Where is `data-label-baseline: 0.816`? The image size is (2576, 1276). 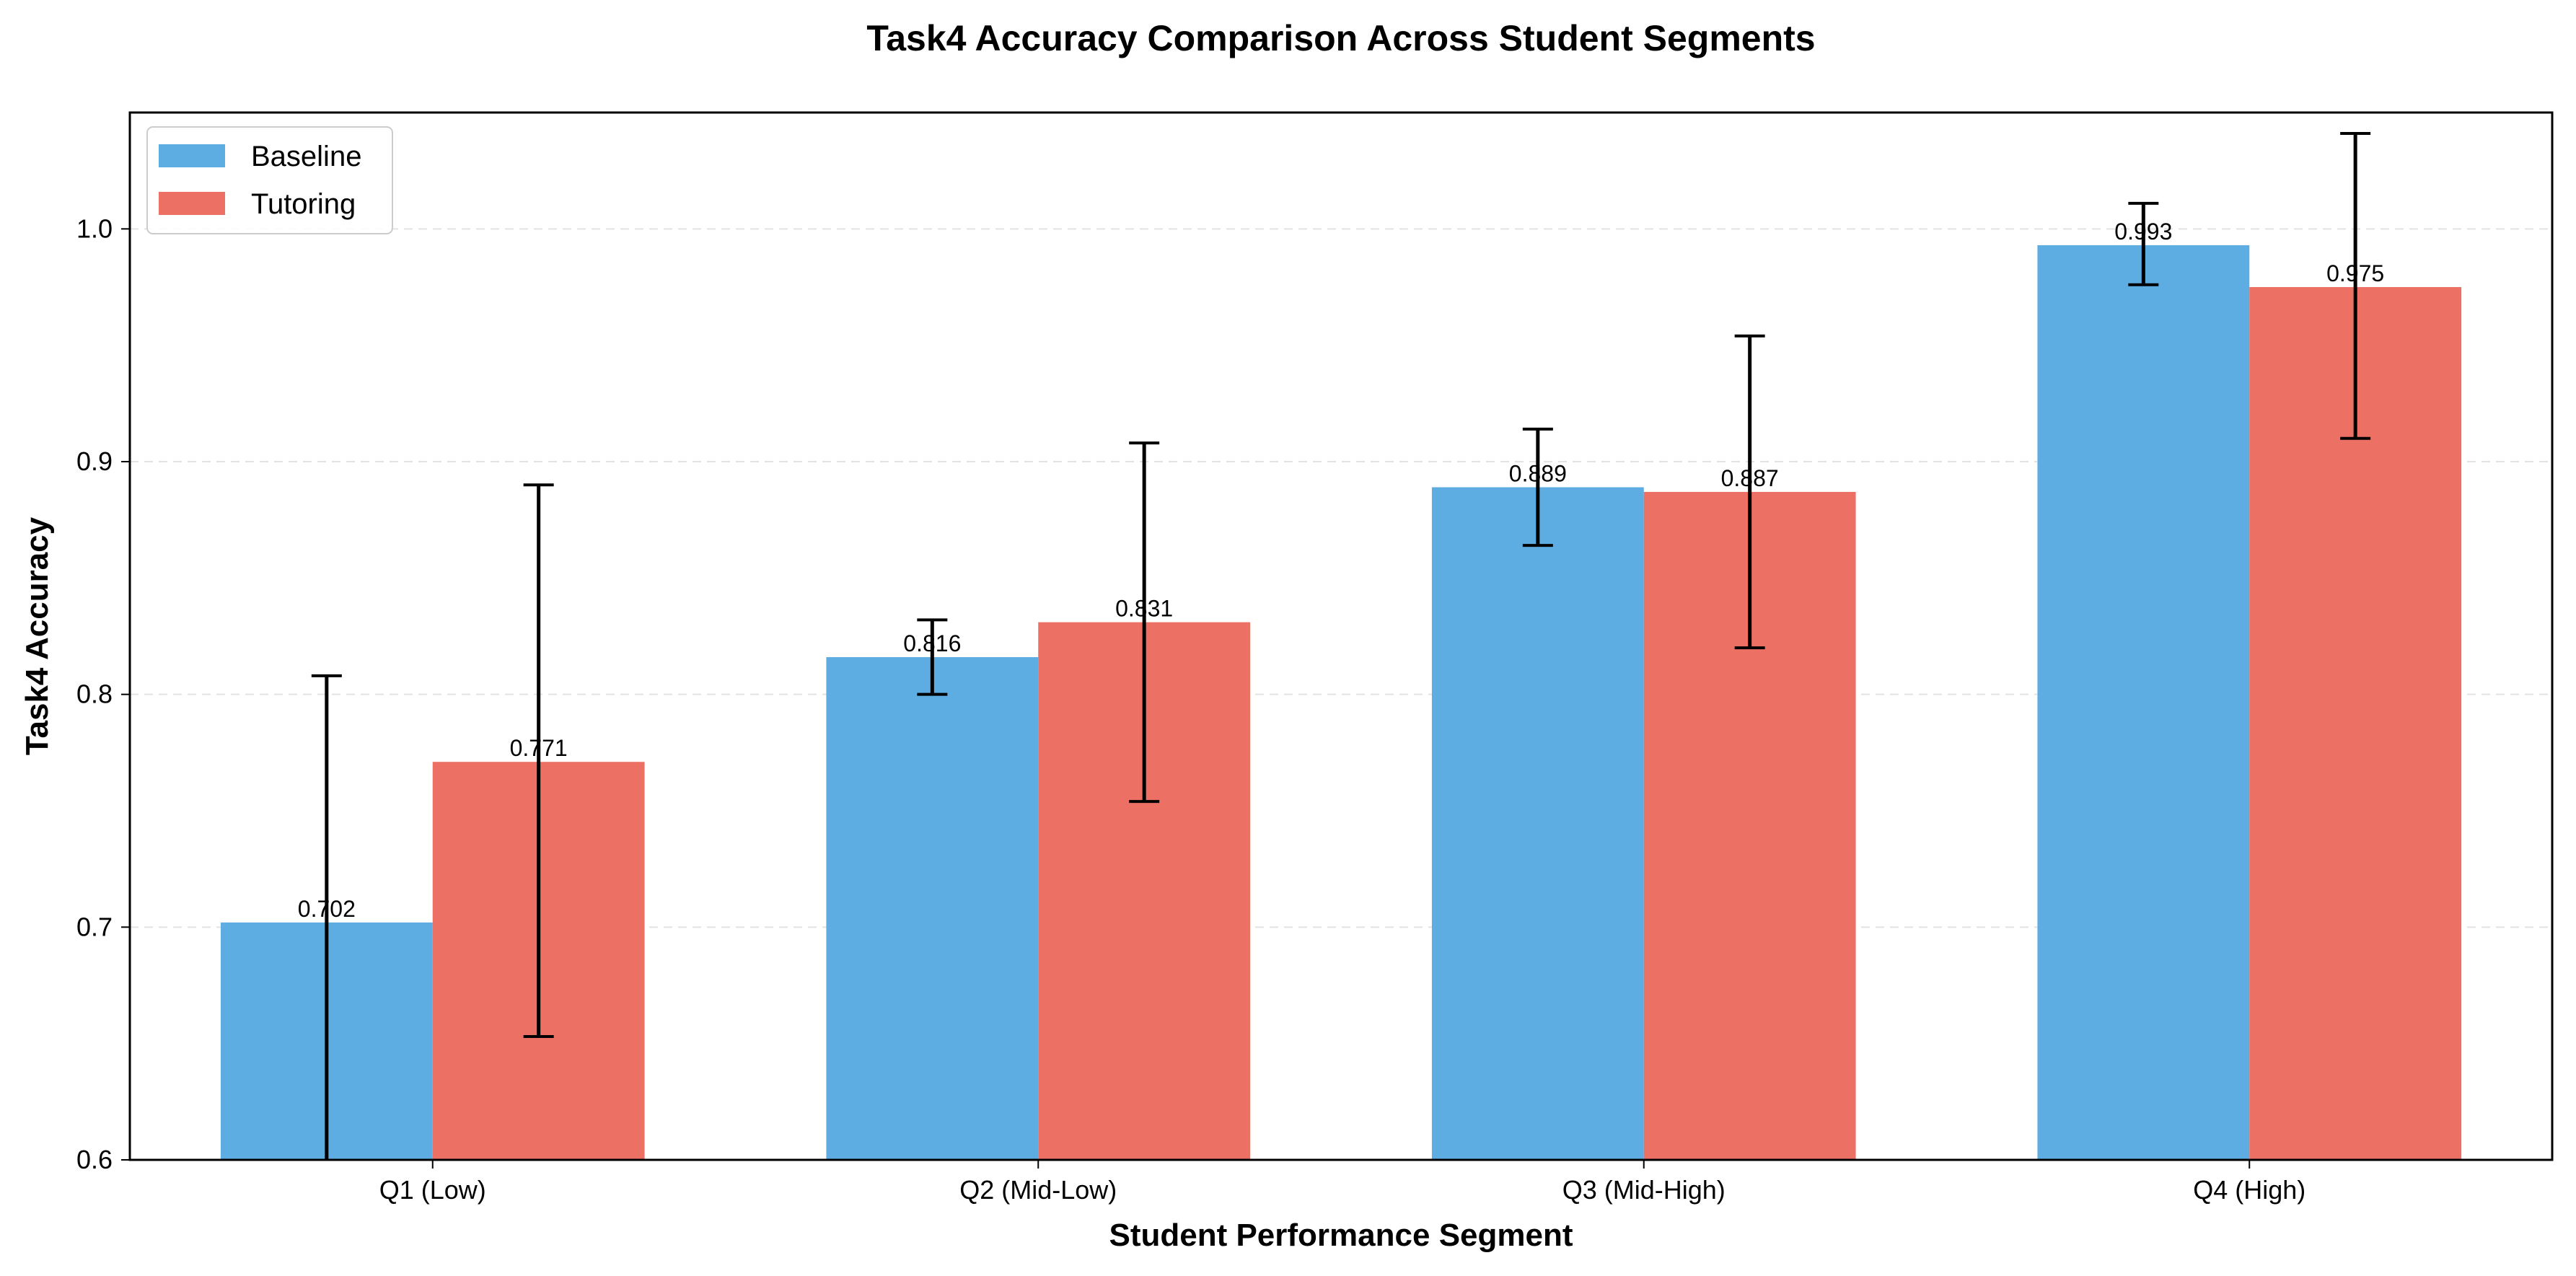 data-label-baseline: 0.816 is located at coordinates (932, 643).